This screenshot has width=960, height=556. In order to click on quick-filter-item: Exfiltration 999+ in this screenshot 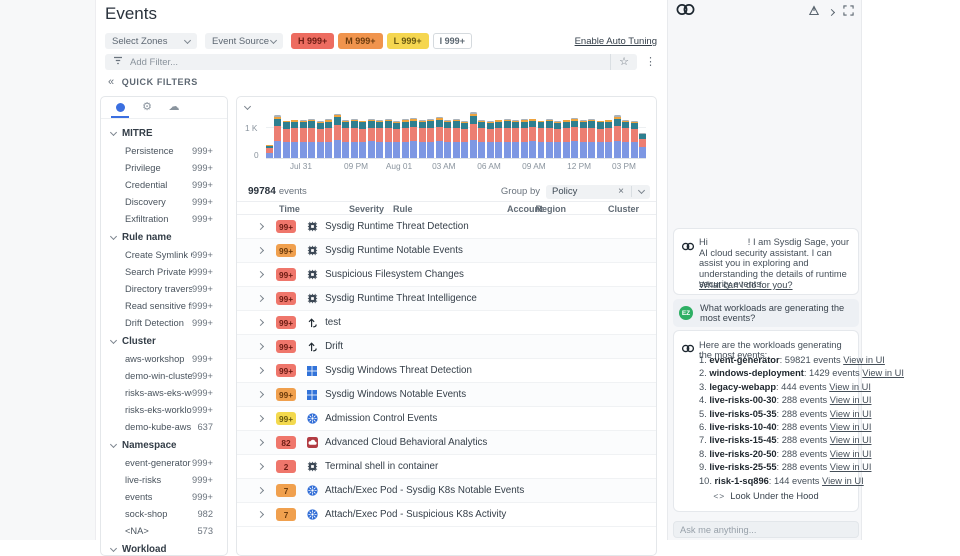, I will do `click(164, 218)`.